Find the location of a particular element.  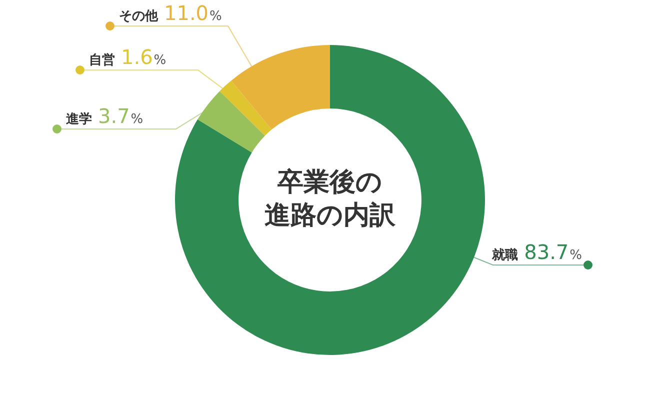

data-label: 83.7% is located at coordinates (553, 252).